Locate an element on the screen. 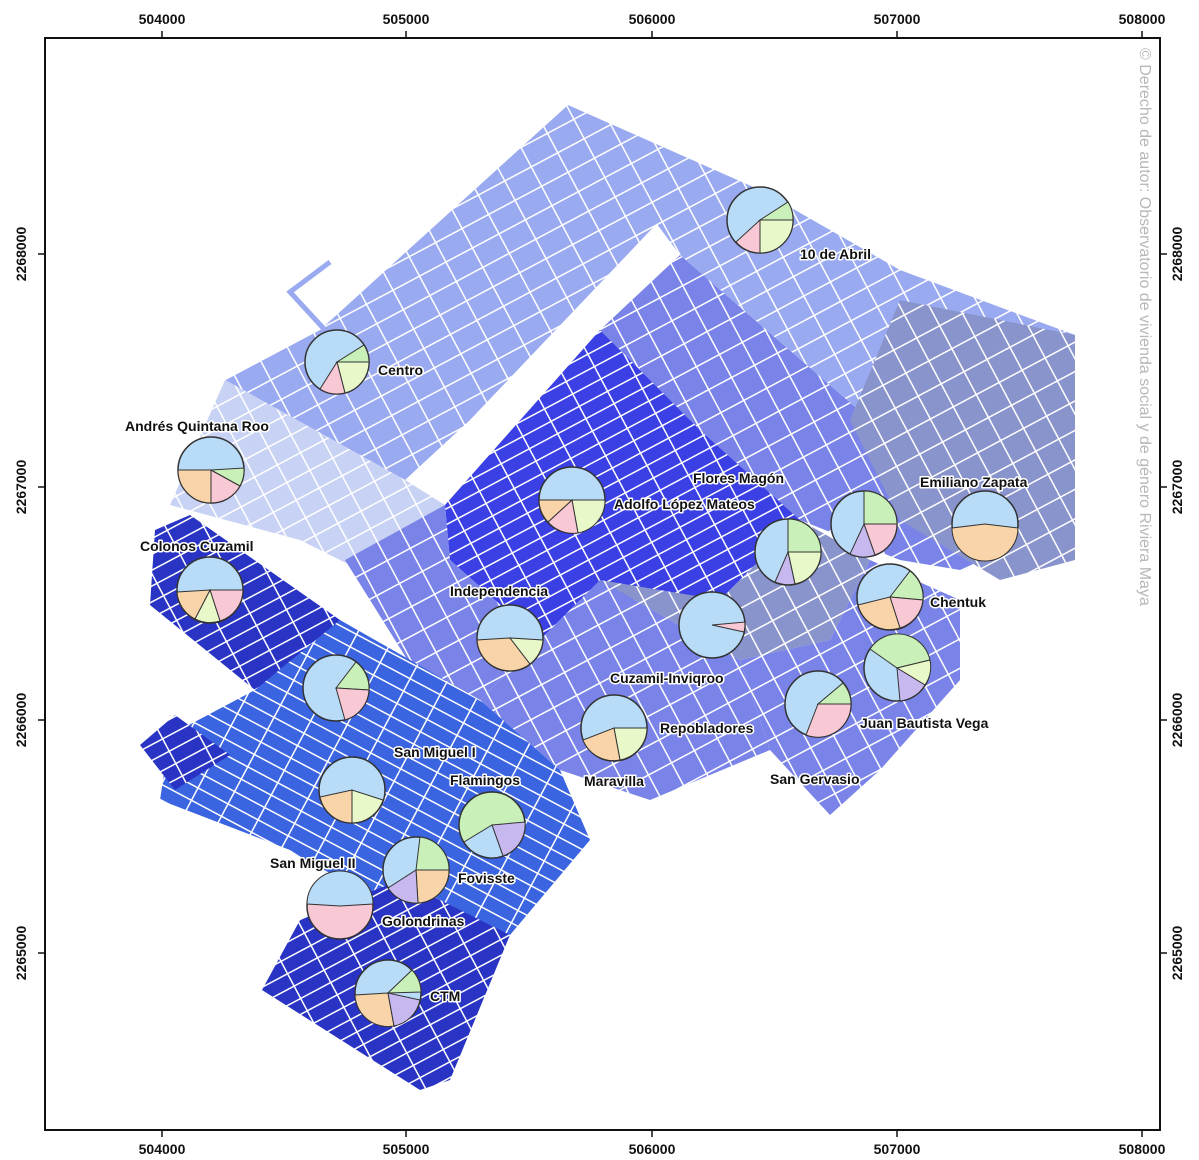  neighborhood-label: Juan Bautista Vega is located at coordinates (924, 723).